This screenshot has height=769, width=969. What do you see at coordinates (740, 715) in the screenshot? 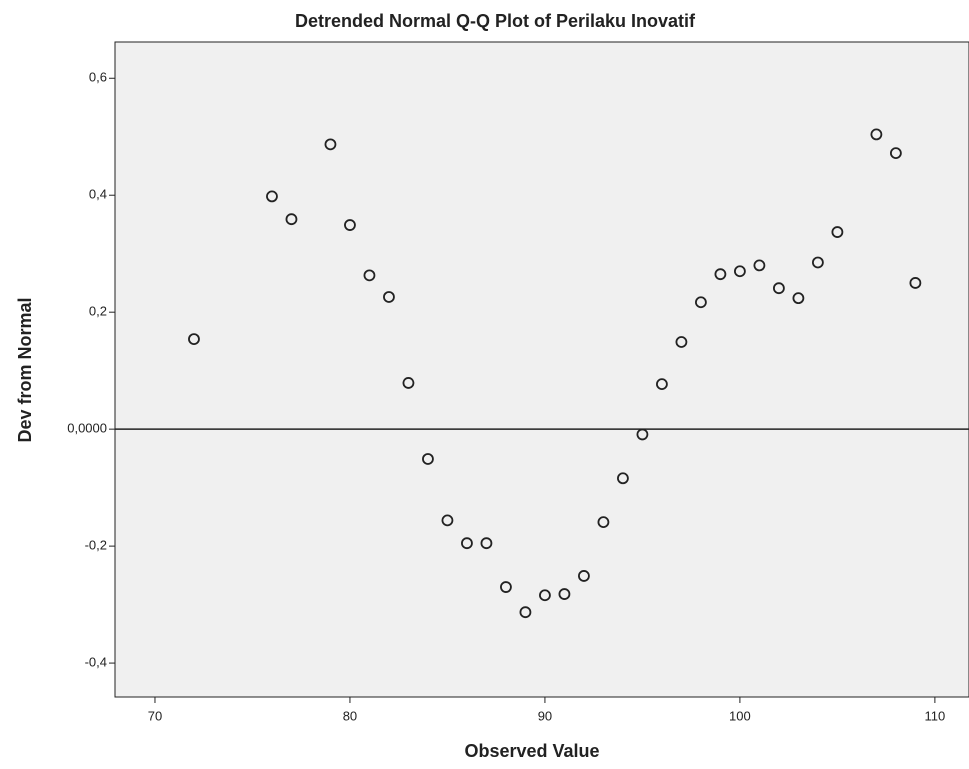
I see `x-tick-label: 100` at bounding box center [740, 715].